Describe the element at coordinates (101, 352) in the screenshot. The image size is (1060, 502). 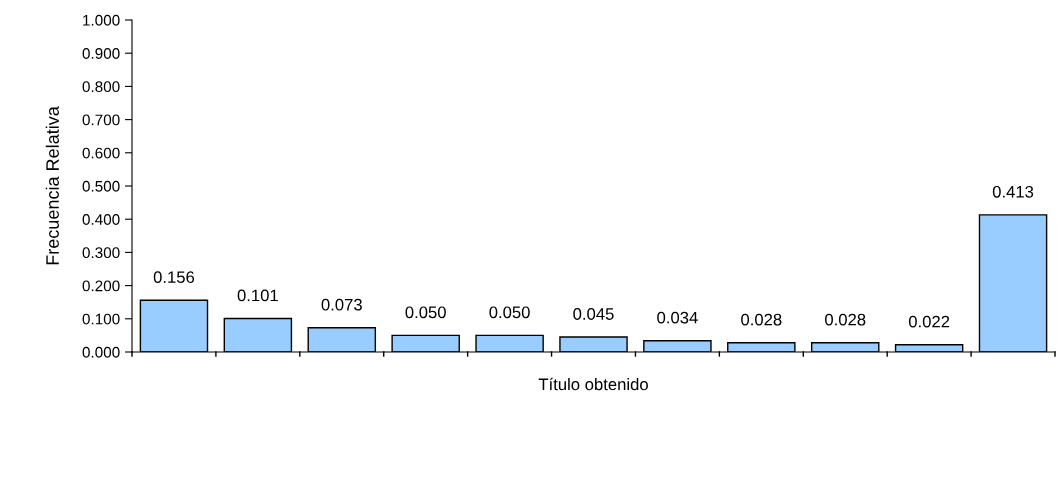
I see `y-tick-label: 0.000` at that location.